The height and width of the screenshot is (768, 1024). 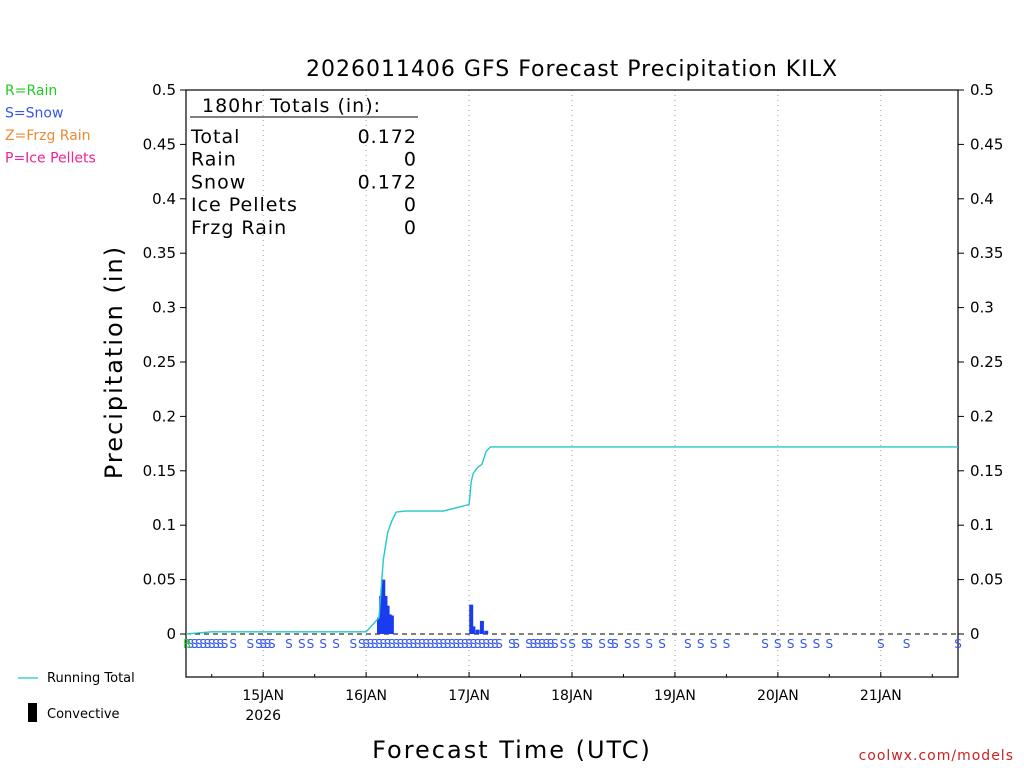 I want to click on y-tick-label: 0.45, so click(x=159, y=144).